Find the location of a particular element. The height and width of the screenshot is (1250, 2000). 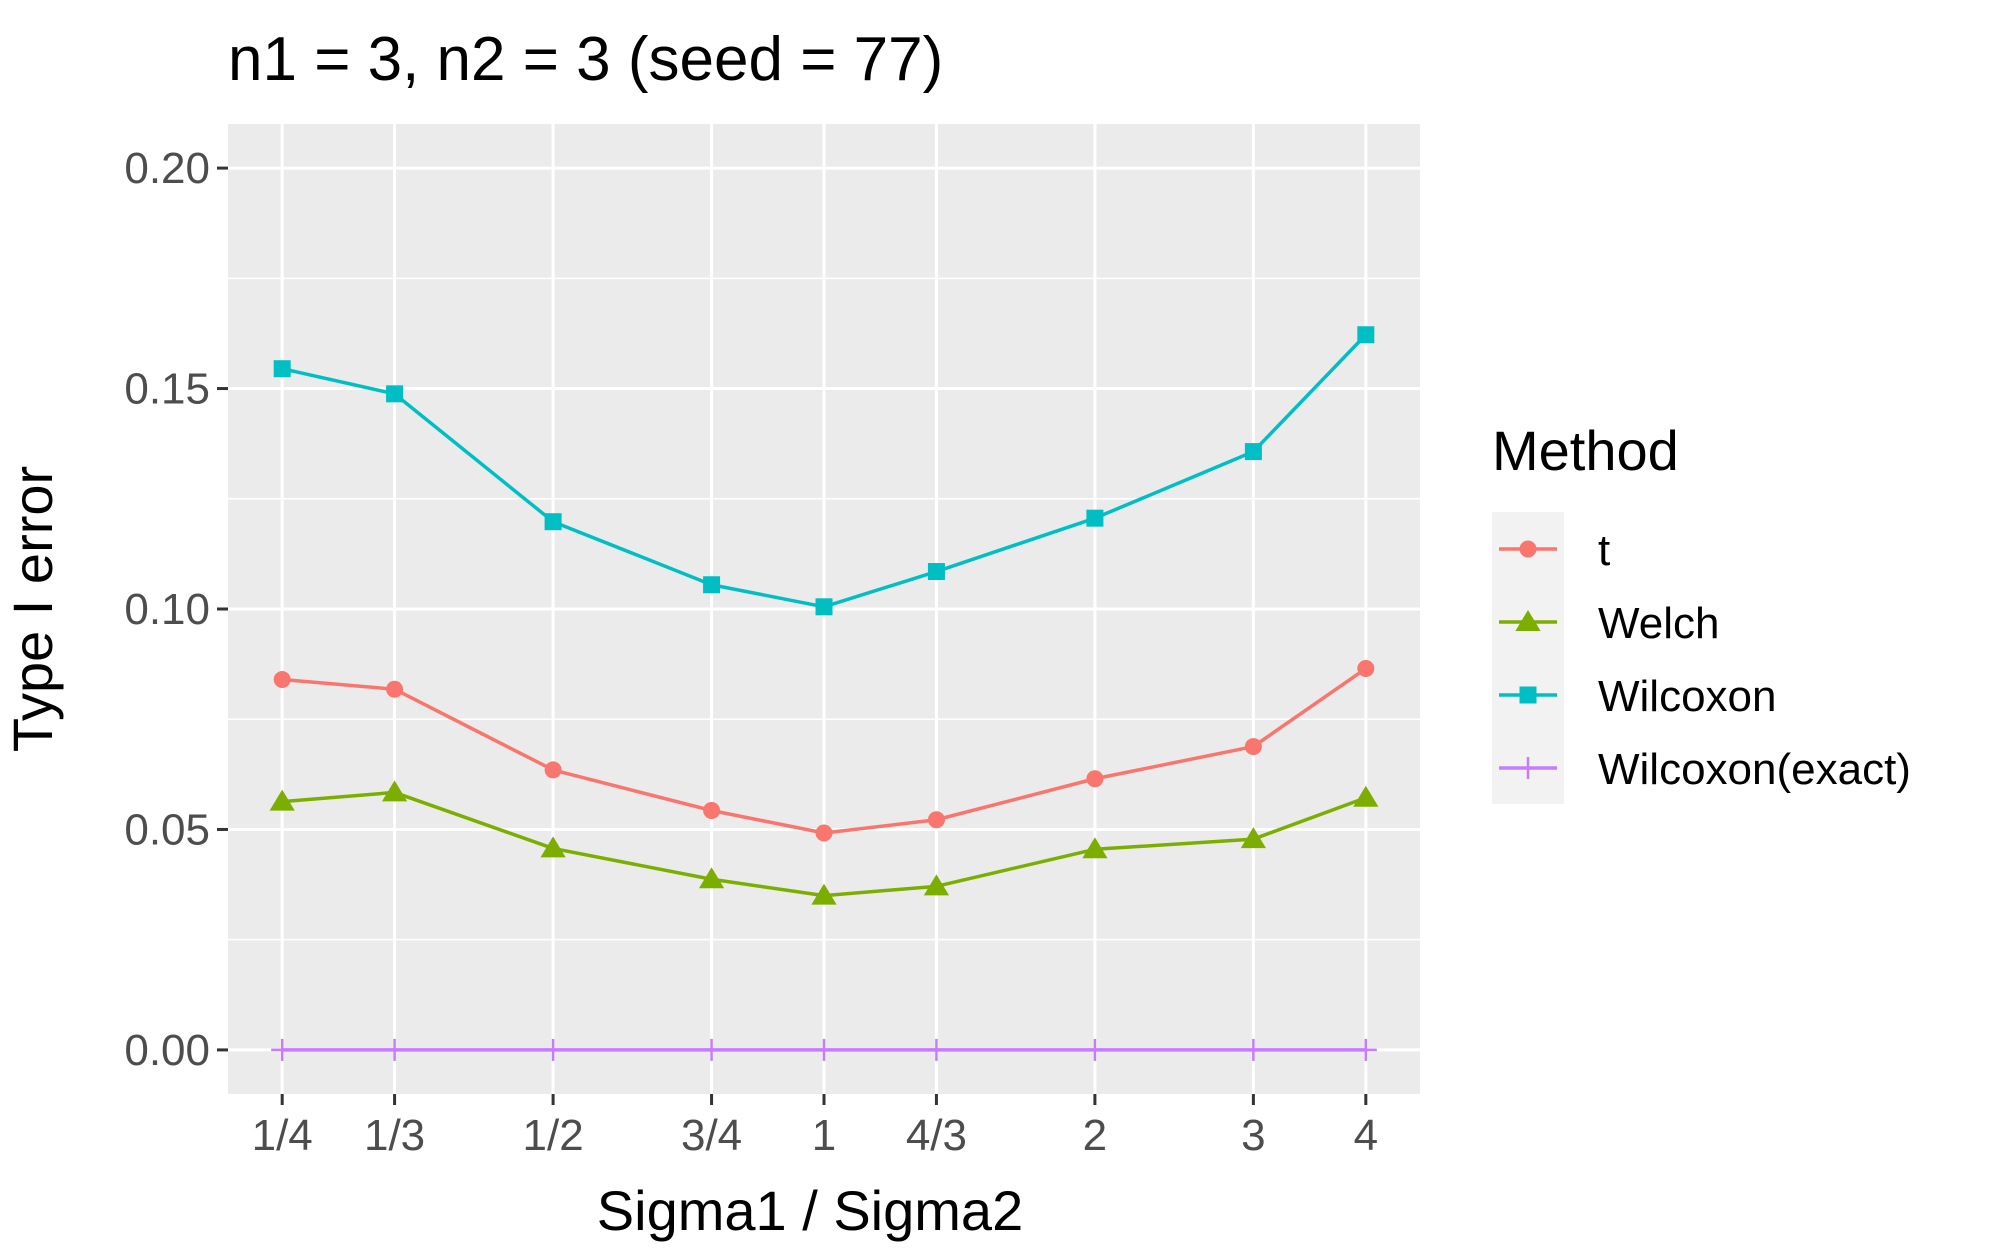

y-tick-label: 0.10 is located at coordinates (167, 609).